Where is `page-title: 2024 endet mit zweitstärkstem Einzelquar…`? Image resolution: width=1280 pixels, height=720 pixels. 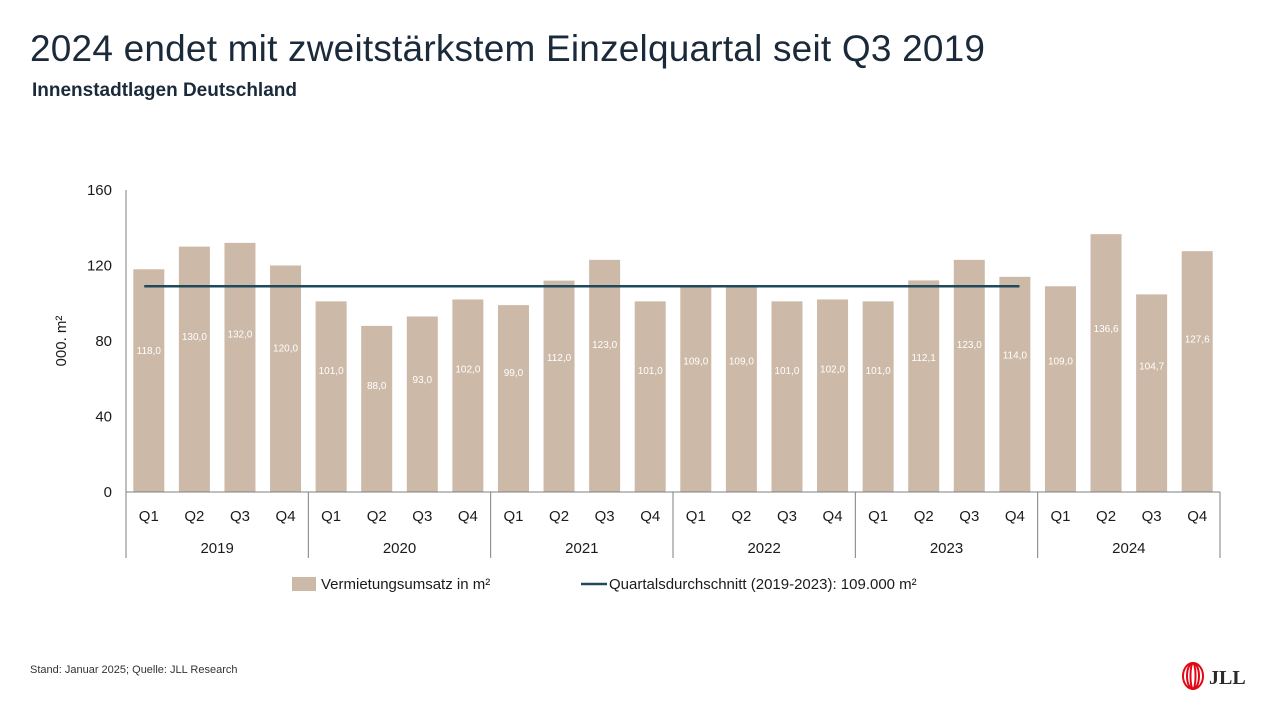
page-title: 2024 endet mit zweitstärkstem Einzelquar… is located at coordinates (508, 48).